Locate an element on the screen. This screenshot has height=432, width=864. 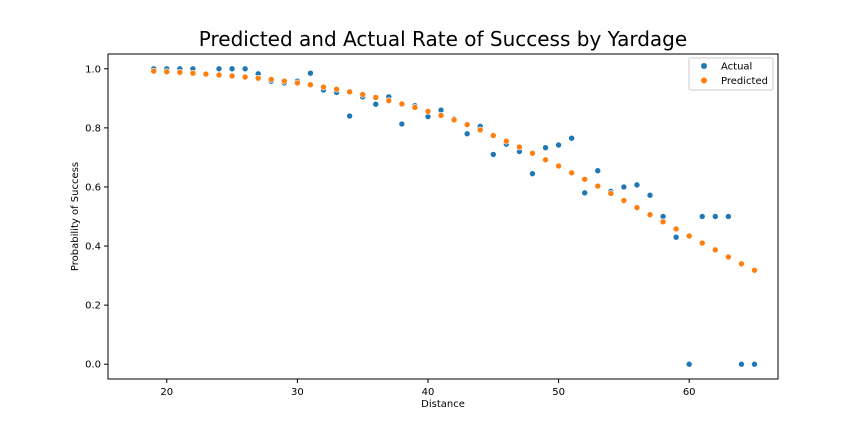
y-axis: 0.0 0.2 0.4 0.6 0.8 1.0 is located at coordinates (96, 217).